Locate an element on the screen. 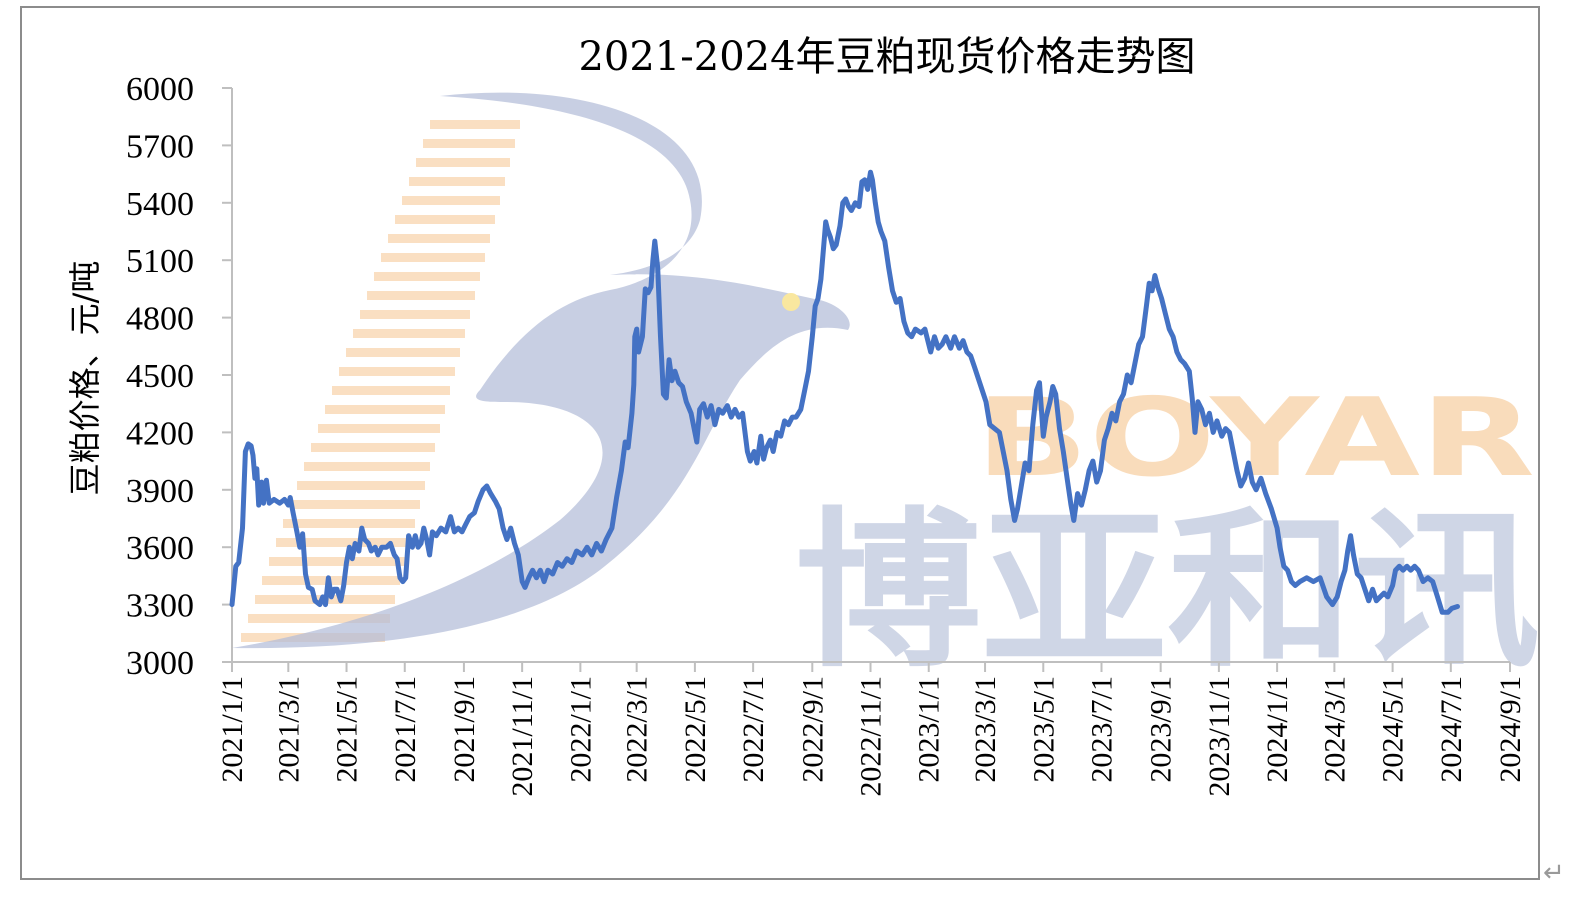 Image resolution: width=1585 pixels, height=910 pixels. y-tick-label: 5700 is located at coordinates (160, 146).